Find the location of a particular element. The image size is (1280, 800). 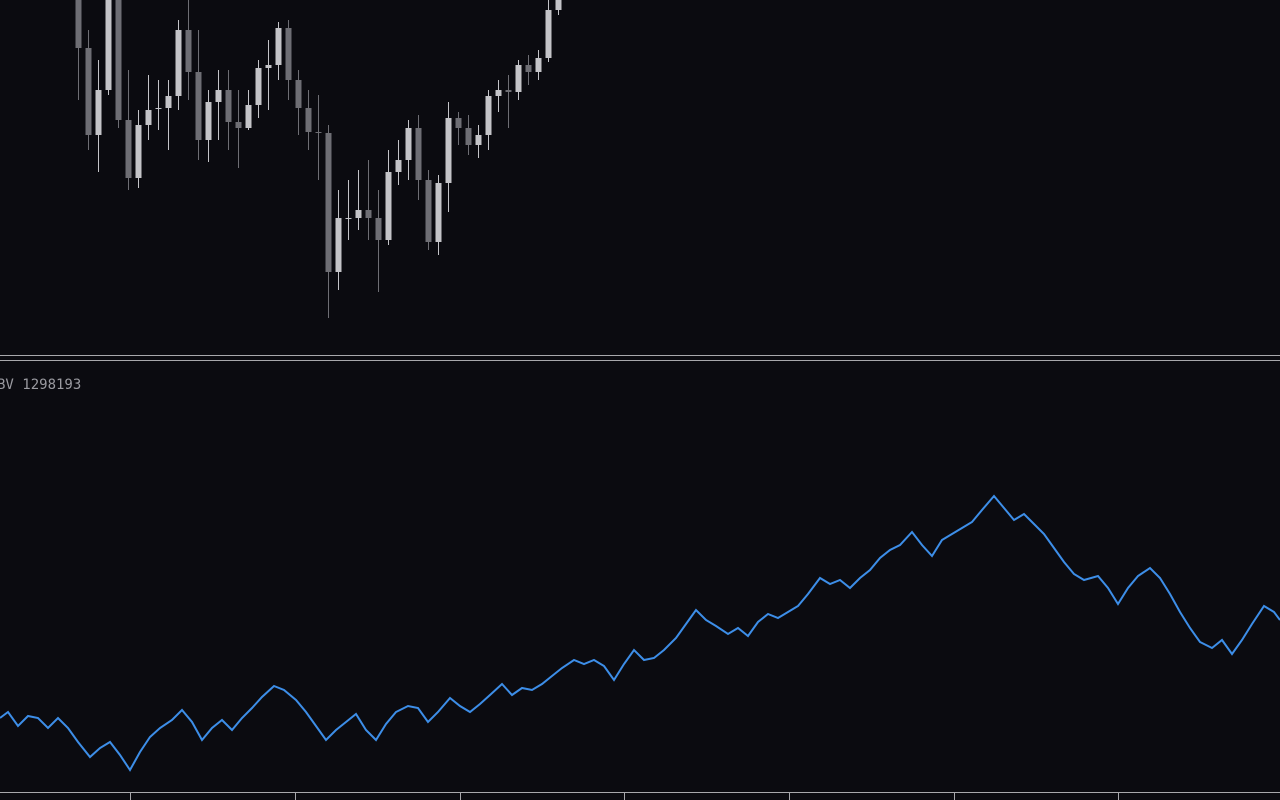

indicator-label: BV 1298193 is located at coordinates (40, 385).